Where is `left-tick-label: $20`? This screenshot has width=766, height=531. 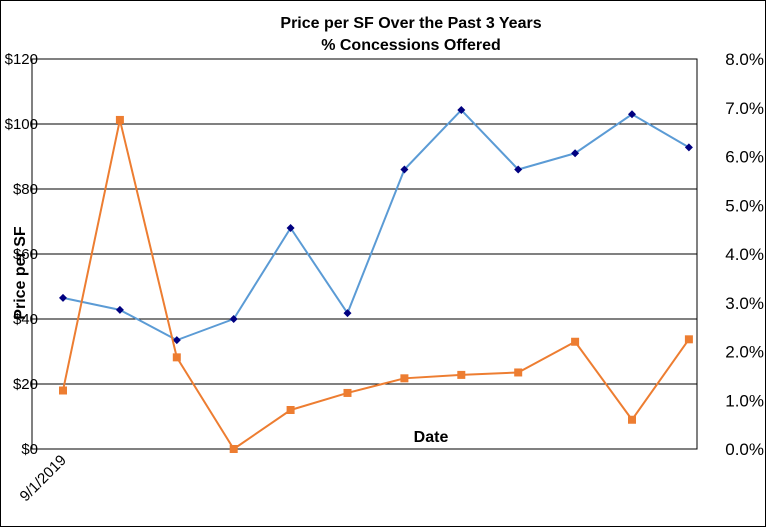
left-tick-label: $20 is located at coordinates (25, 384).